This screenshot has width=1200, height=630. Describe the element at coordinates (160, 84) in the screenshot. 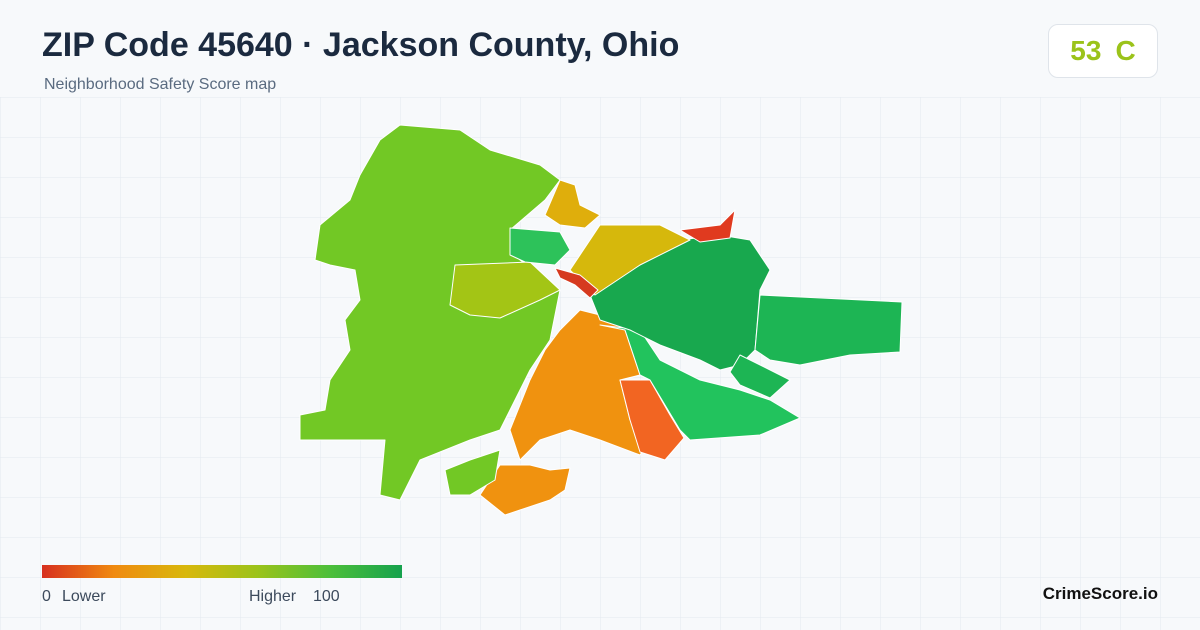

I see `subtitle: Neighborhood Safety Score map` at that location.